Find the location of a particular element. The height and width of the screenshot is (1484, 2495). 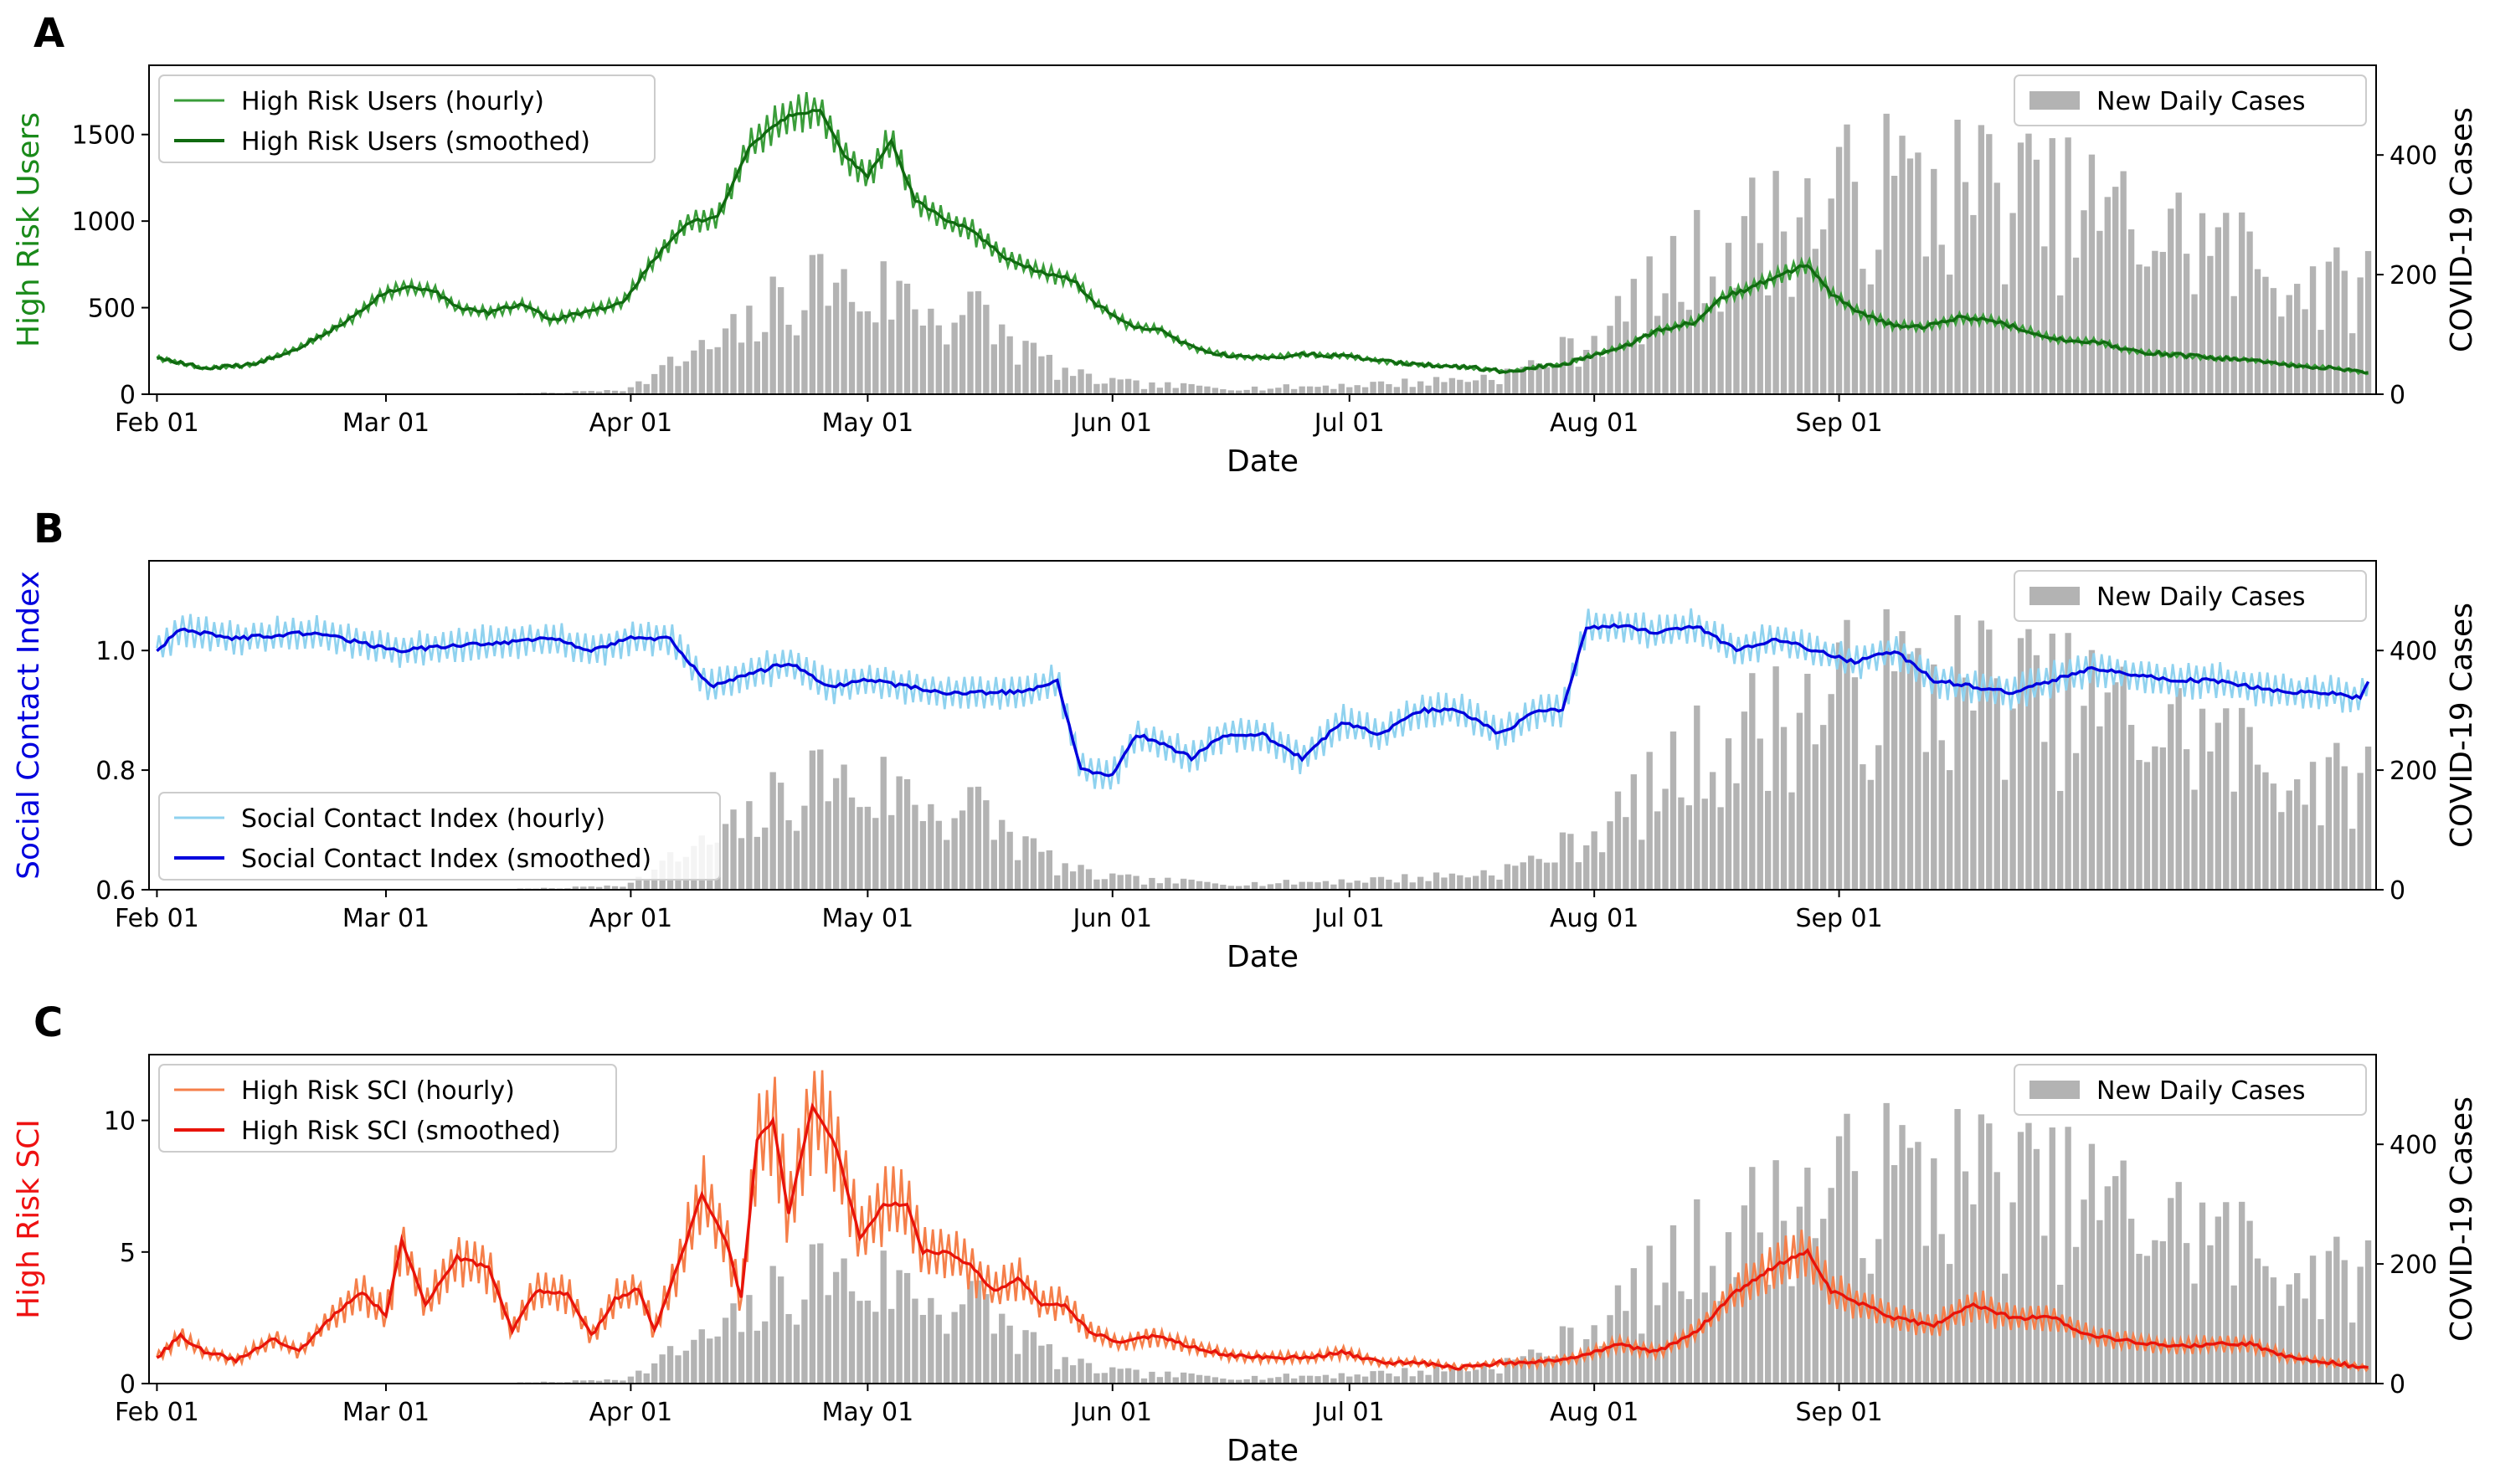

y-tick-label: 1000 is located at coordinates (104, 222).